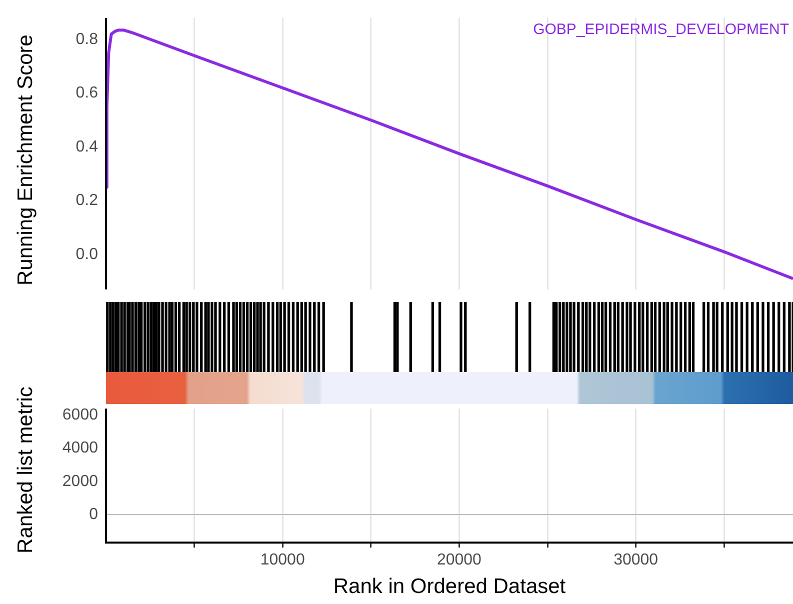  Describe the element at coordinates (80, 481) in the screenshot. I see `y-tick-label: 2000` at that location.